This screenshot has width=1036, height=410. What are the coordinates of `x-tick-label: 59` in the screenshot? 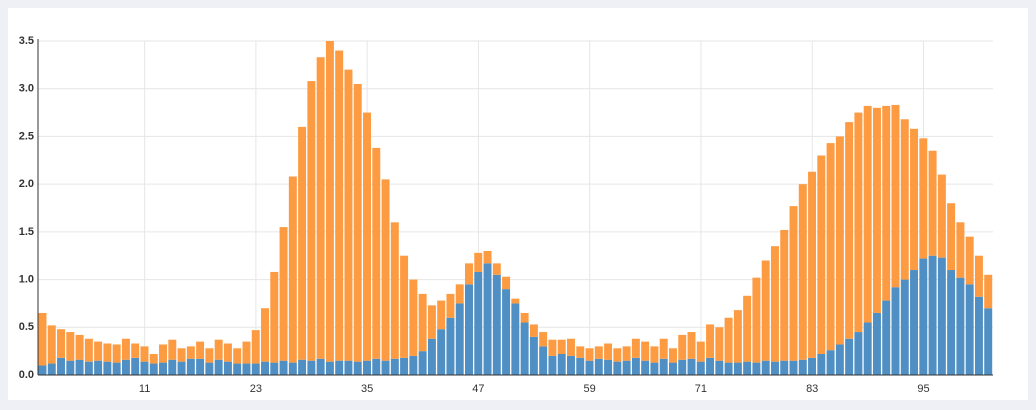 It's located at (590, 389).